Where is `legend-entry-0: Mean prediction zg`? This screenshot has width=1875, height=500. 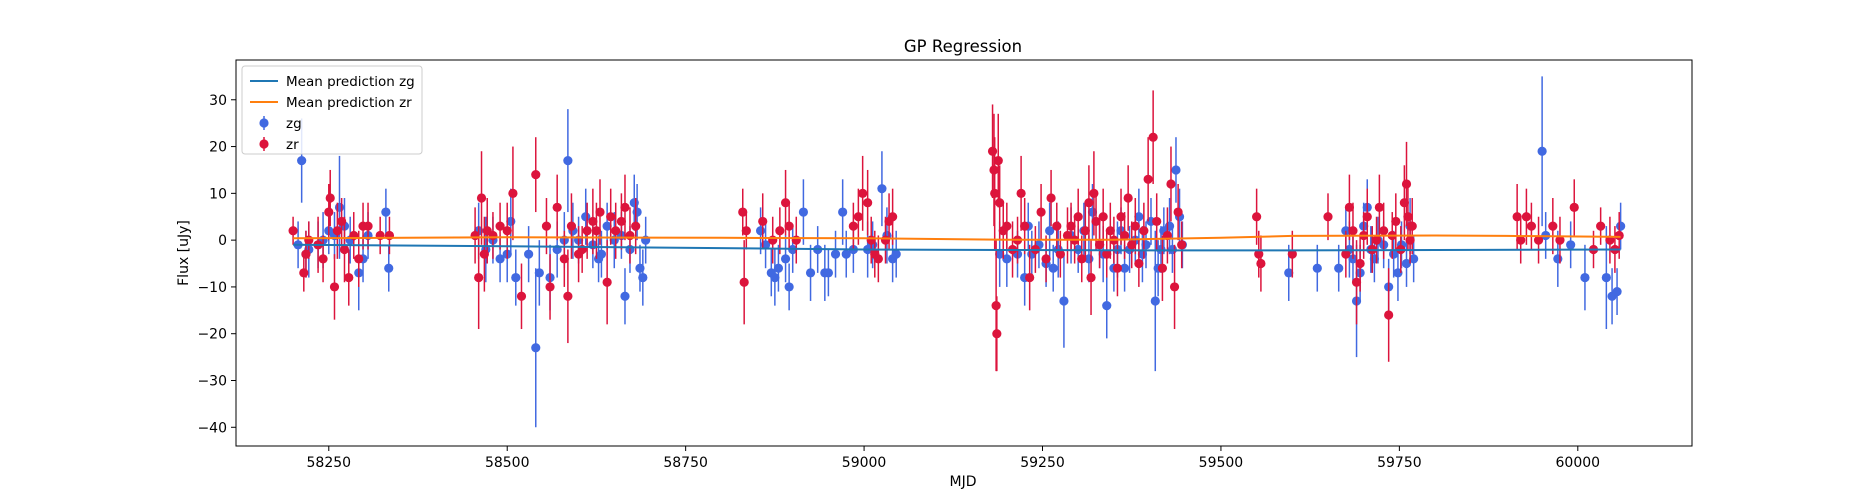
legend-entry-0: Mean prediction zg is located at coordinates (332, 82).